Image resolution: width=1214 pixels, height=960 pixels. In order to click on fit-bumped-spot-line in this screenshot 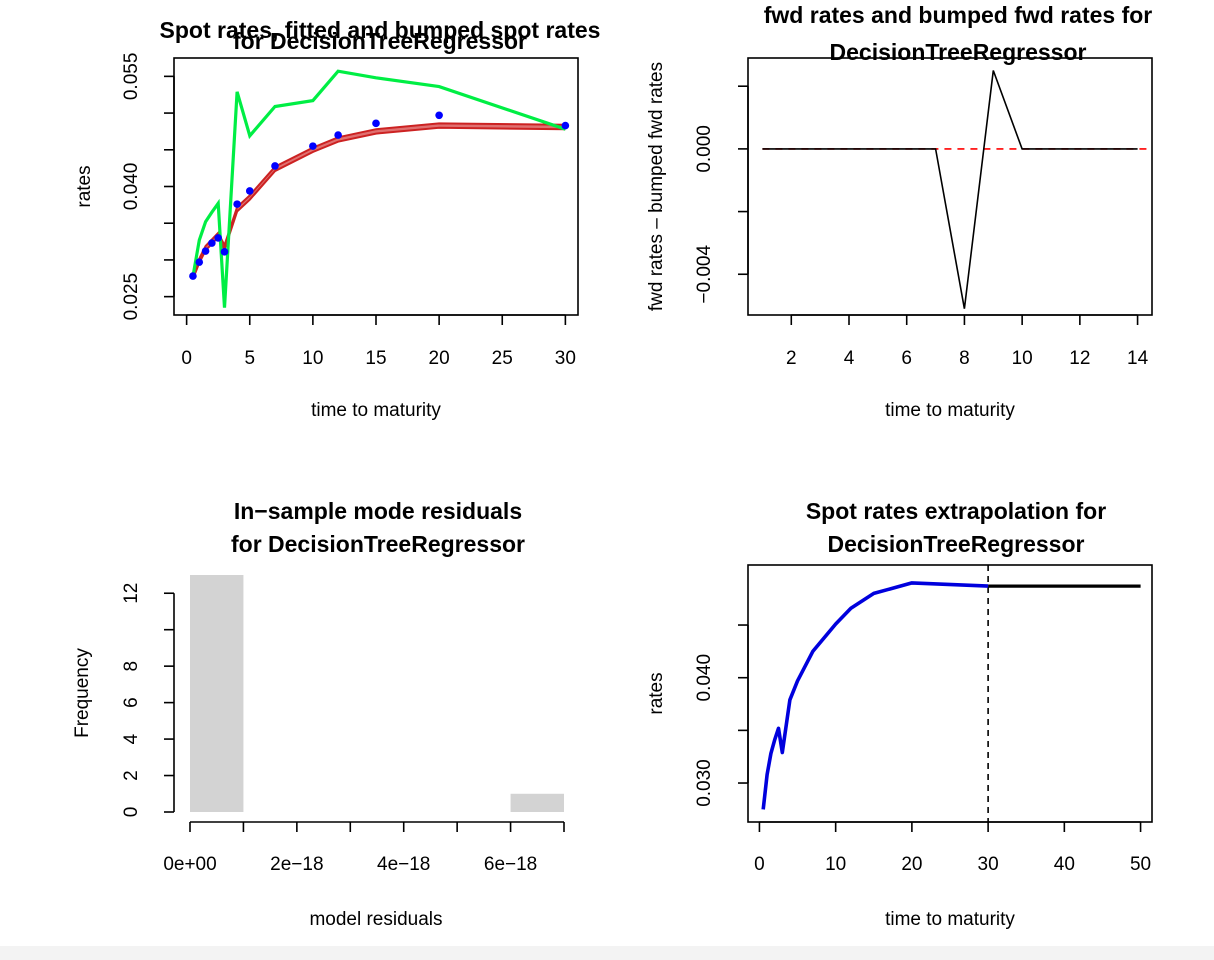, I will do `click(378, 188)`.